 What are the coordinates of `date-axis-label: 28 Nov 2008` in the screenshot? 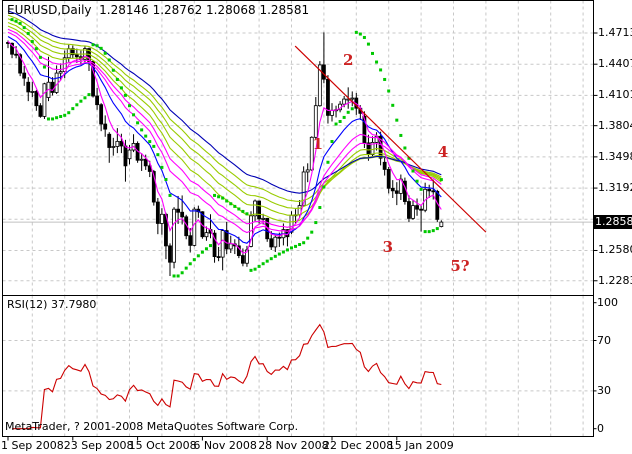 It's located at (293, 445).